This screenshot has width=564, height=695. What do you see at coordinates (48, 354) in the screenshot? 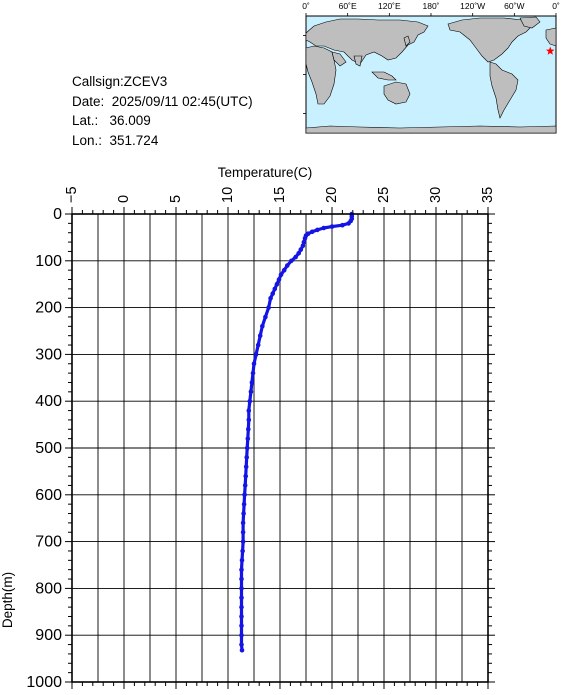
I see `y-tick-label: 300` at bounding box center [48, 354].